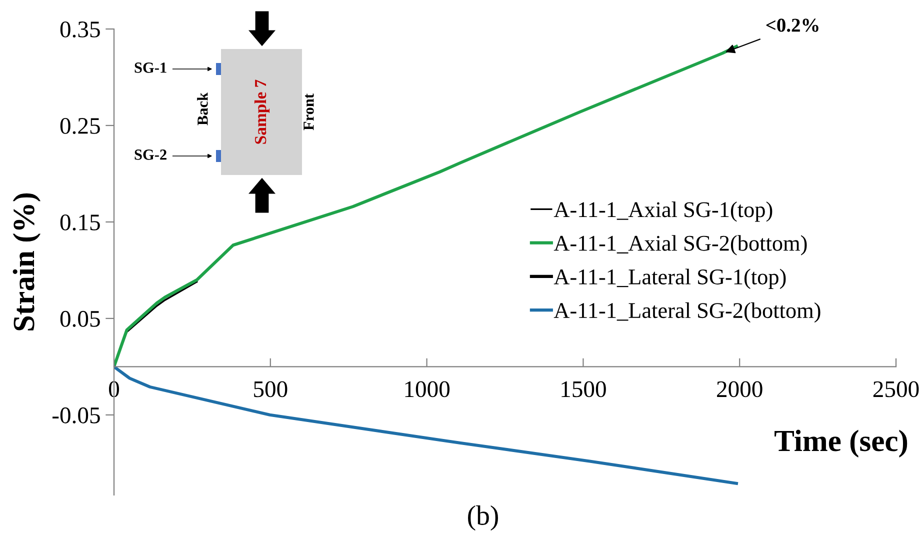 This screenshot has height=553, width=924. What do you see at coordinates (80, 126) in the screenshot?
I see `y-tick-label: 0.25` at bounding box center [80, 126].